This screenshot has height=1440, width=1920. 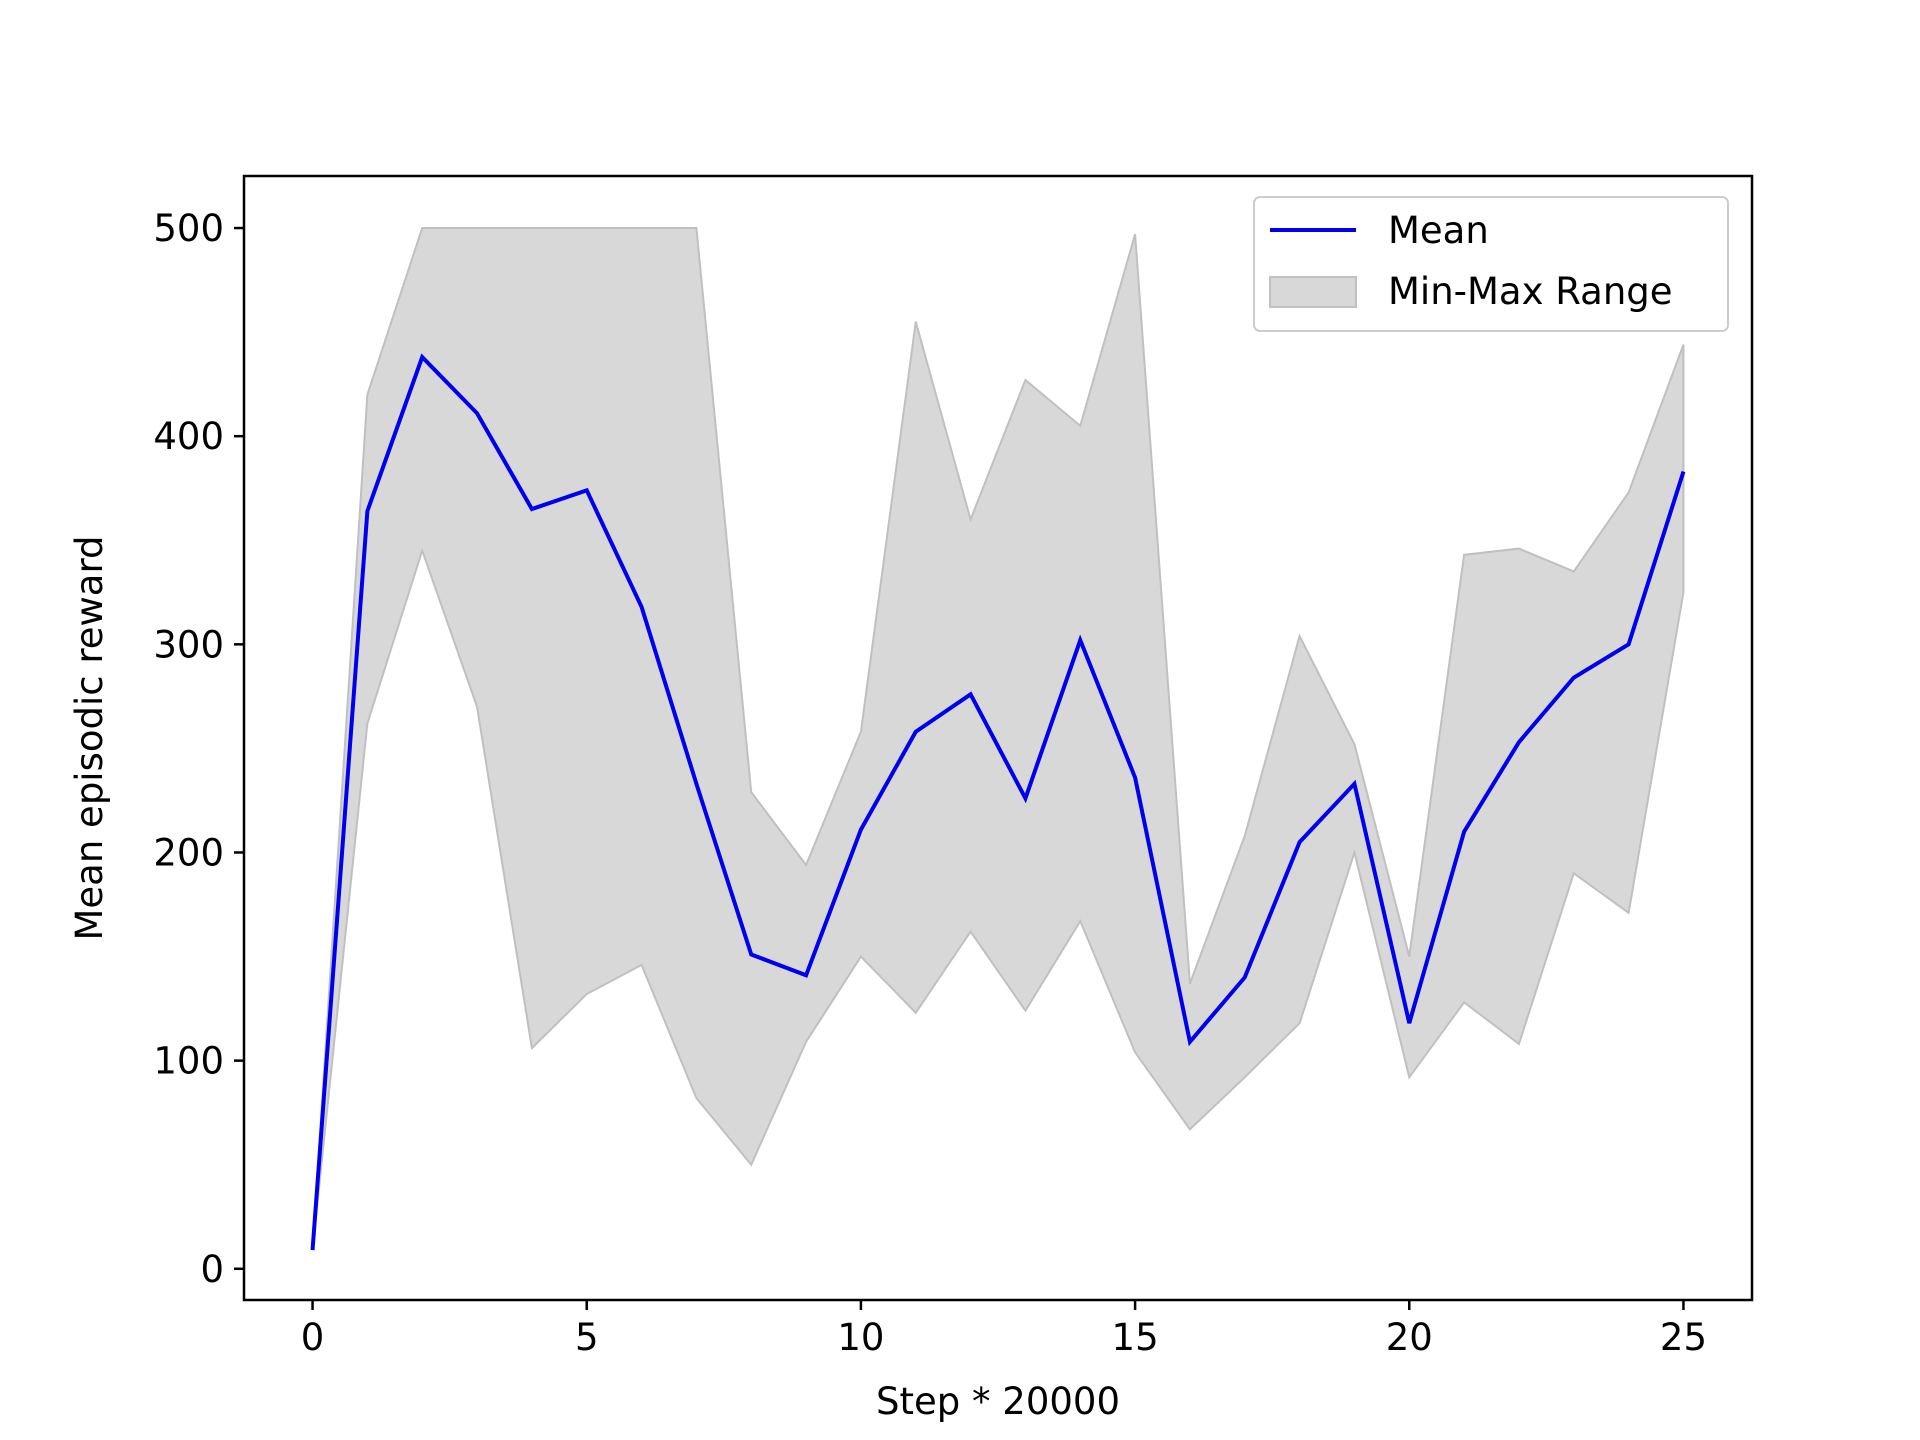 What do you see at coordinates (188, 1061) in the screenshot?
I see `y-tick-label: 100` at bounding box center [188, 1061].